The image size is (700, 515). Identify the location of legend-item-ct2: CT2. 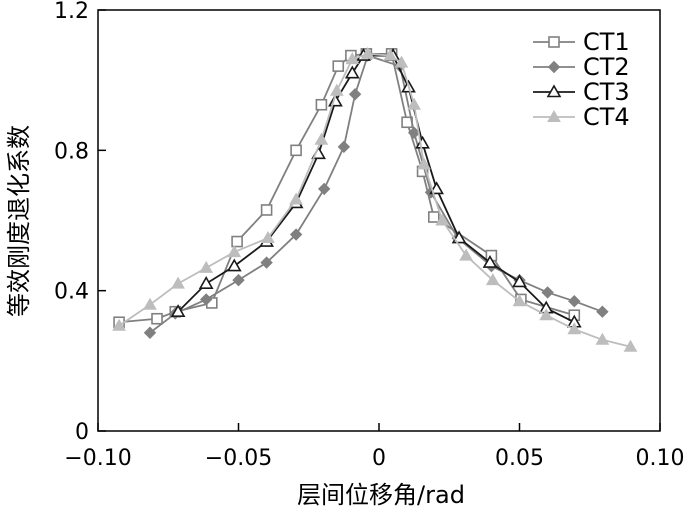
(581, 67).